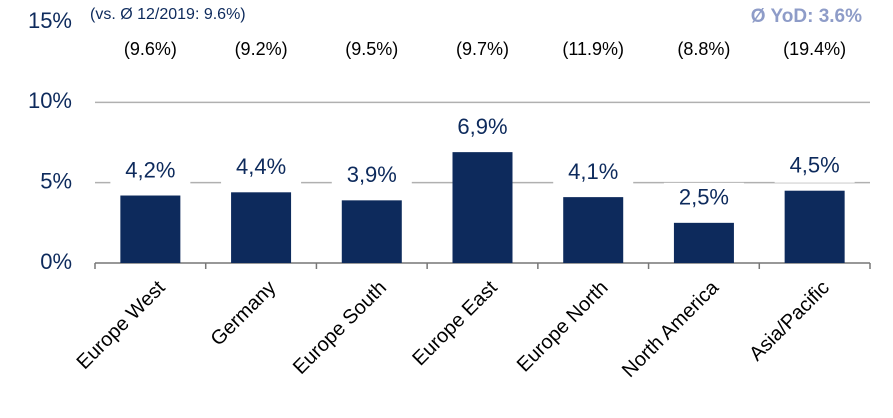  Describe the element at coordinates (244, 314) in the screenshot. I see `x-tick-label: Germany` at that location.